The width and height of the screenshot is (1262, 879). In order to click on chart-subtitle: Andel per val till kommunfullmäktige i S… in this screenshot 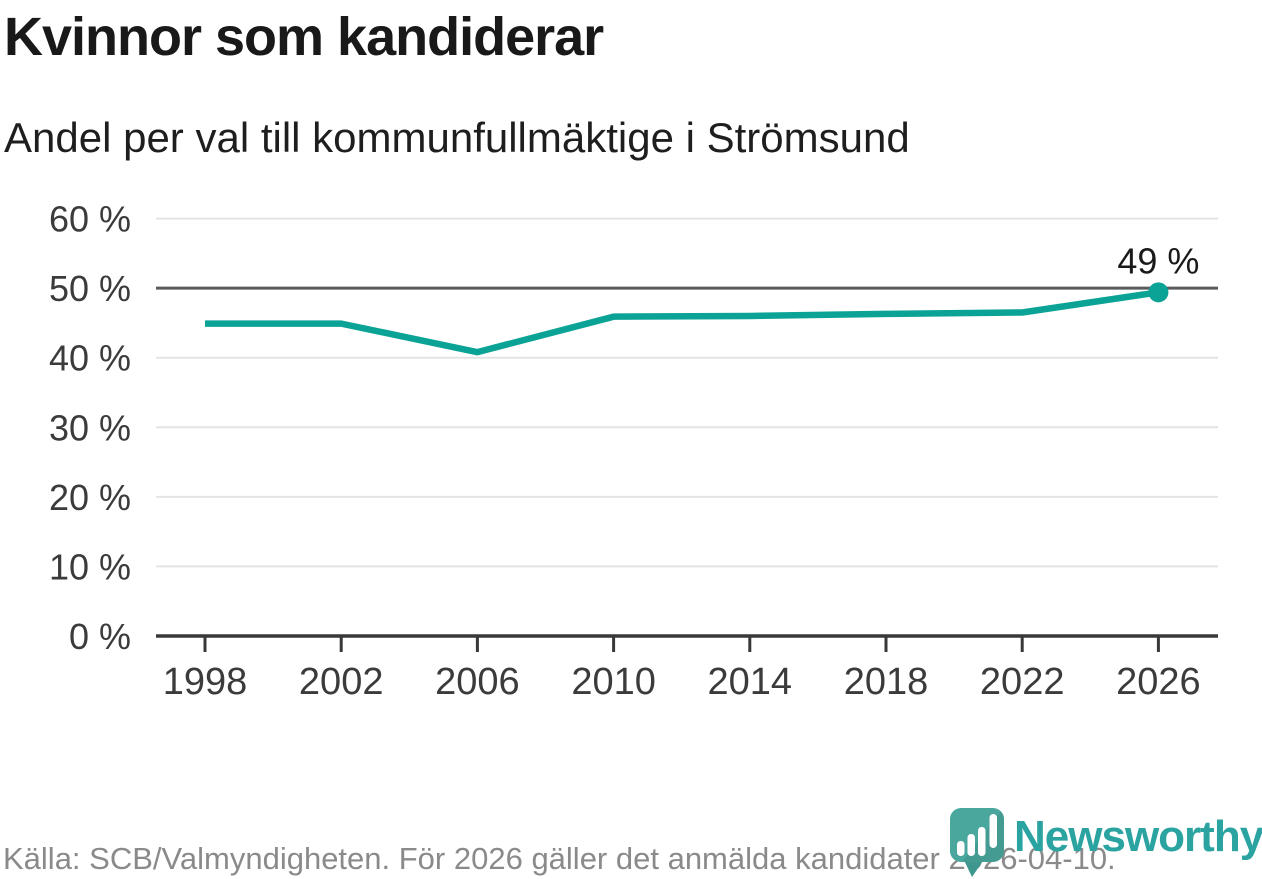, I will do `click(457, 137)`.